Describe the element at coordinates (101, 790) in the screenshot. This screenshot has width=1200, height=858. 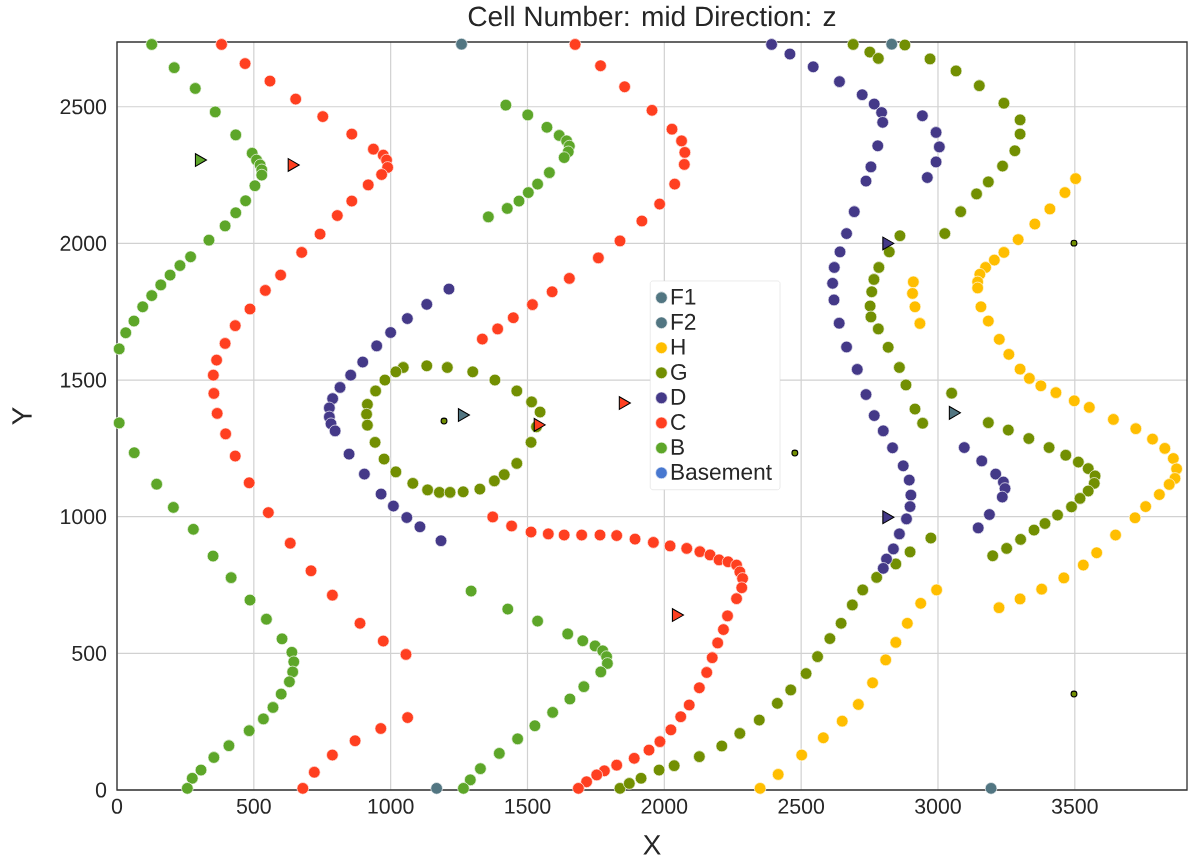
I see `y-tick-label: 0` at that location.